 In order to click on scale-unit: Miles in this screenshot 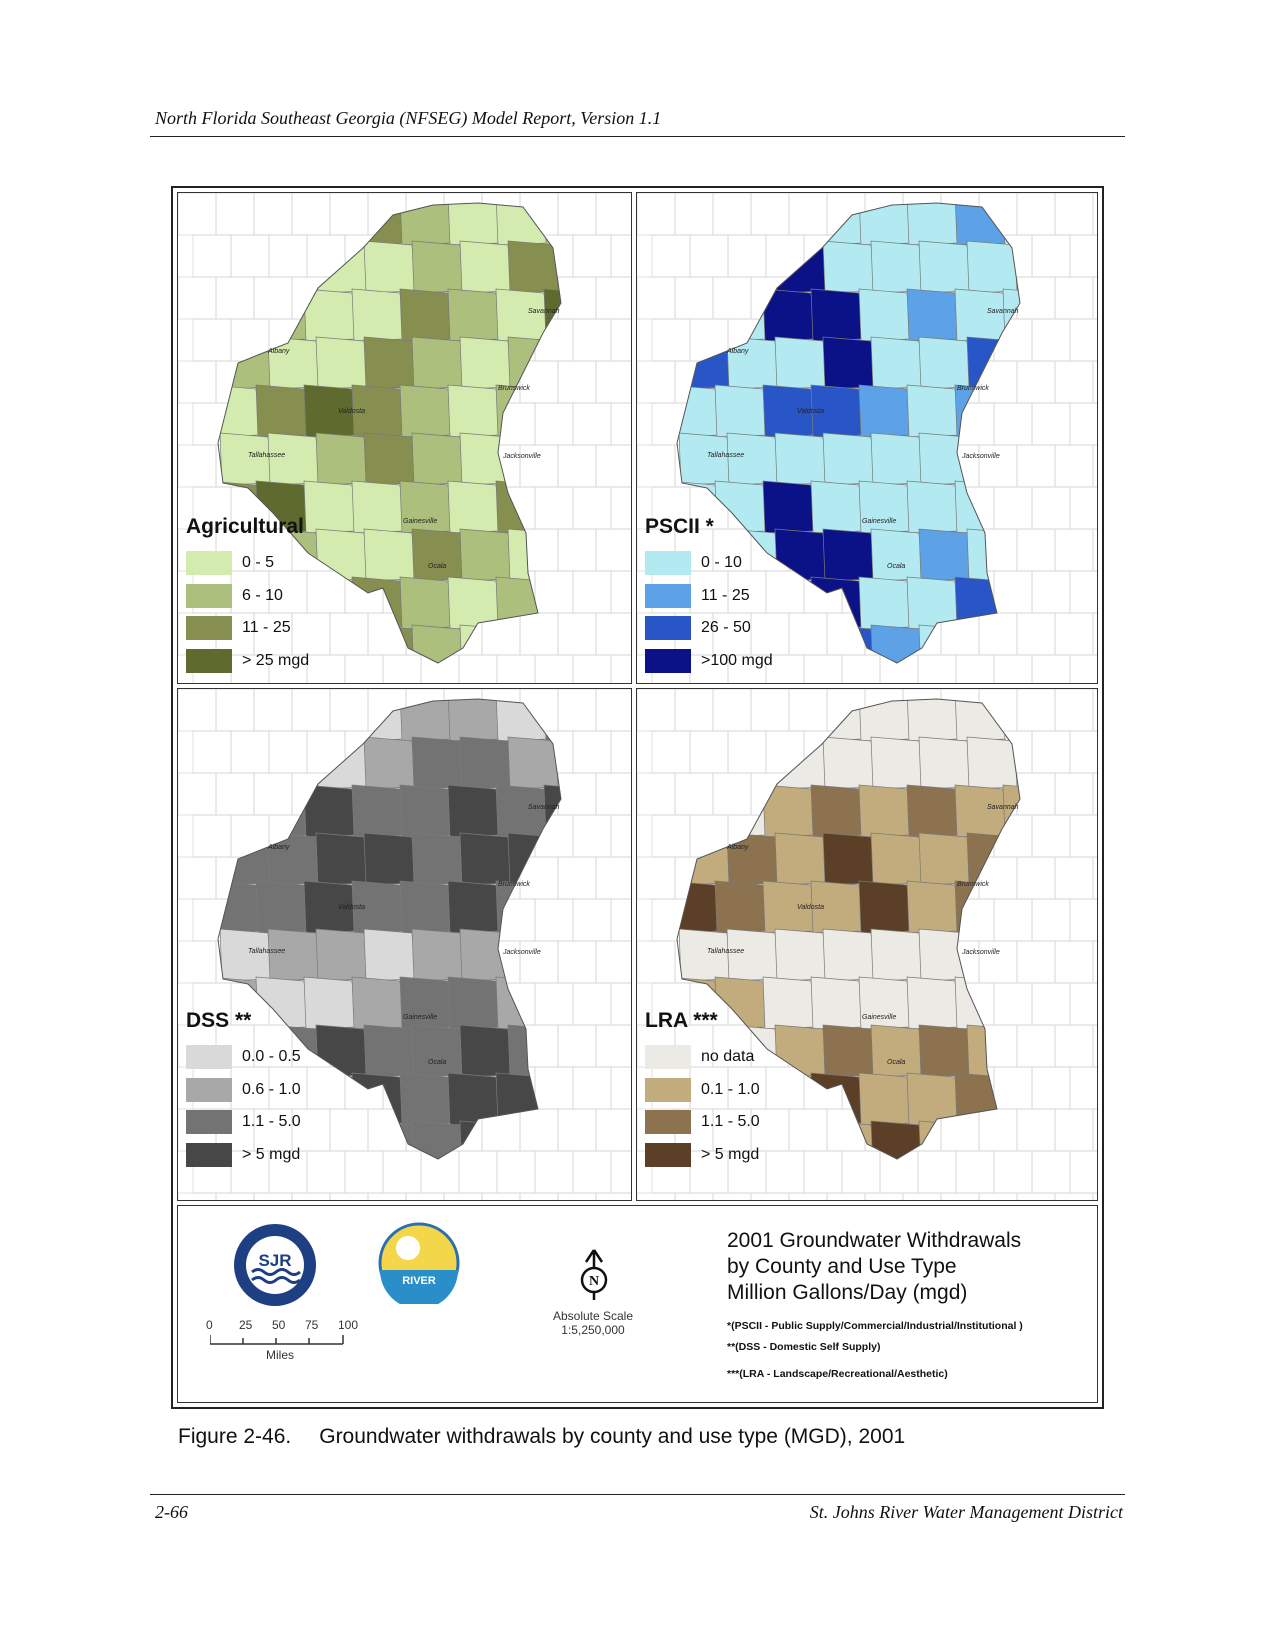, I will do `click(280, 1355)`.